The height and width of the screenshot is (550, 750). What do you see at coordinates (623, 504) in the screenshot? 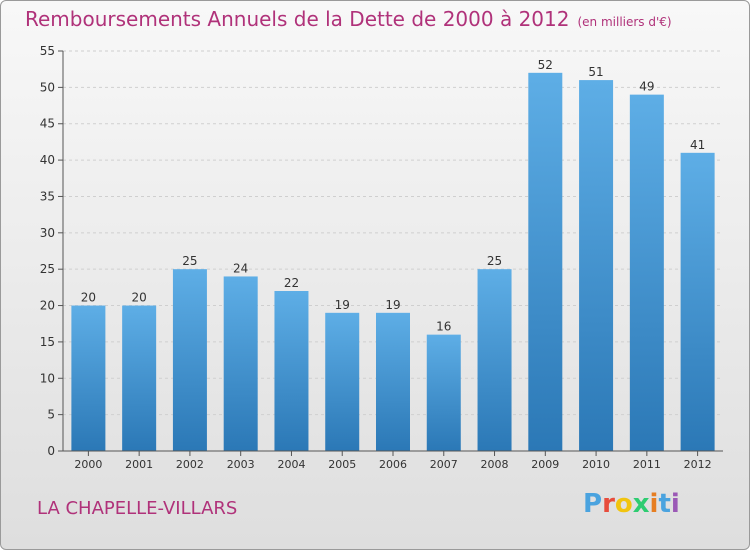
I see `logo-letter: o` at bounding box center [623, 504].